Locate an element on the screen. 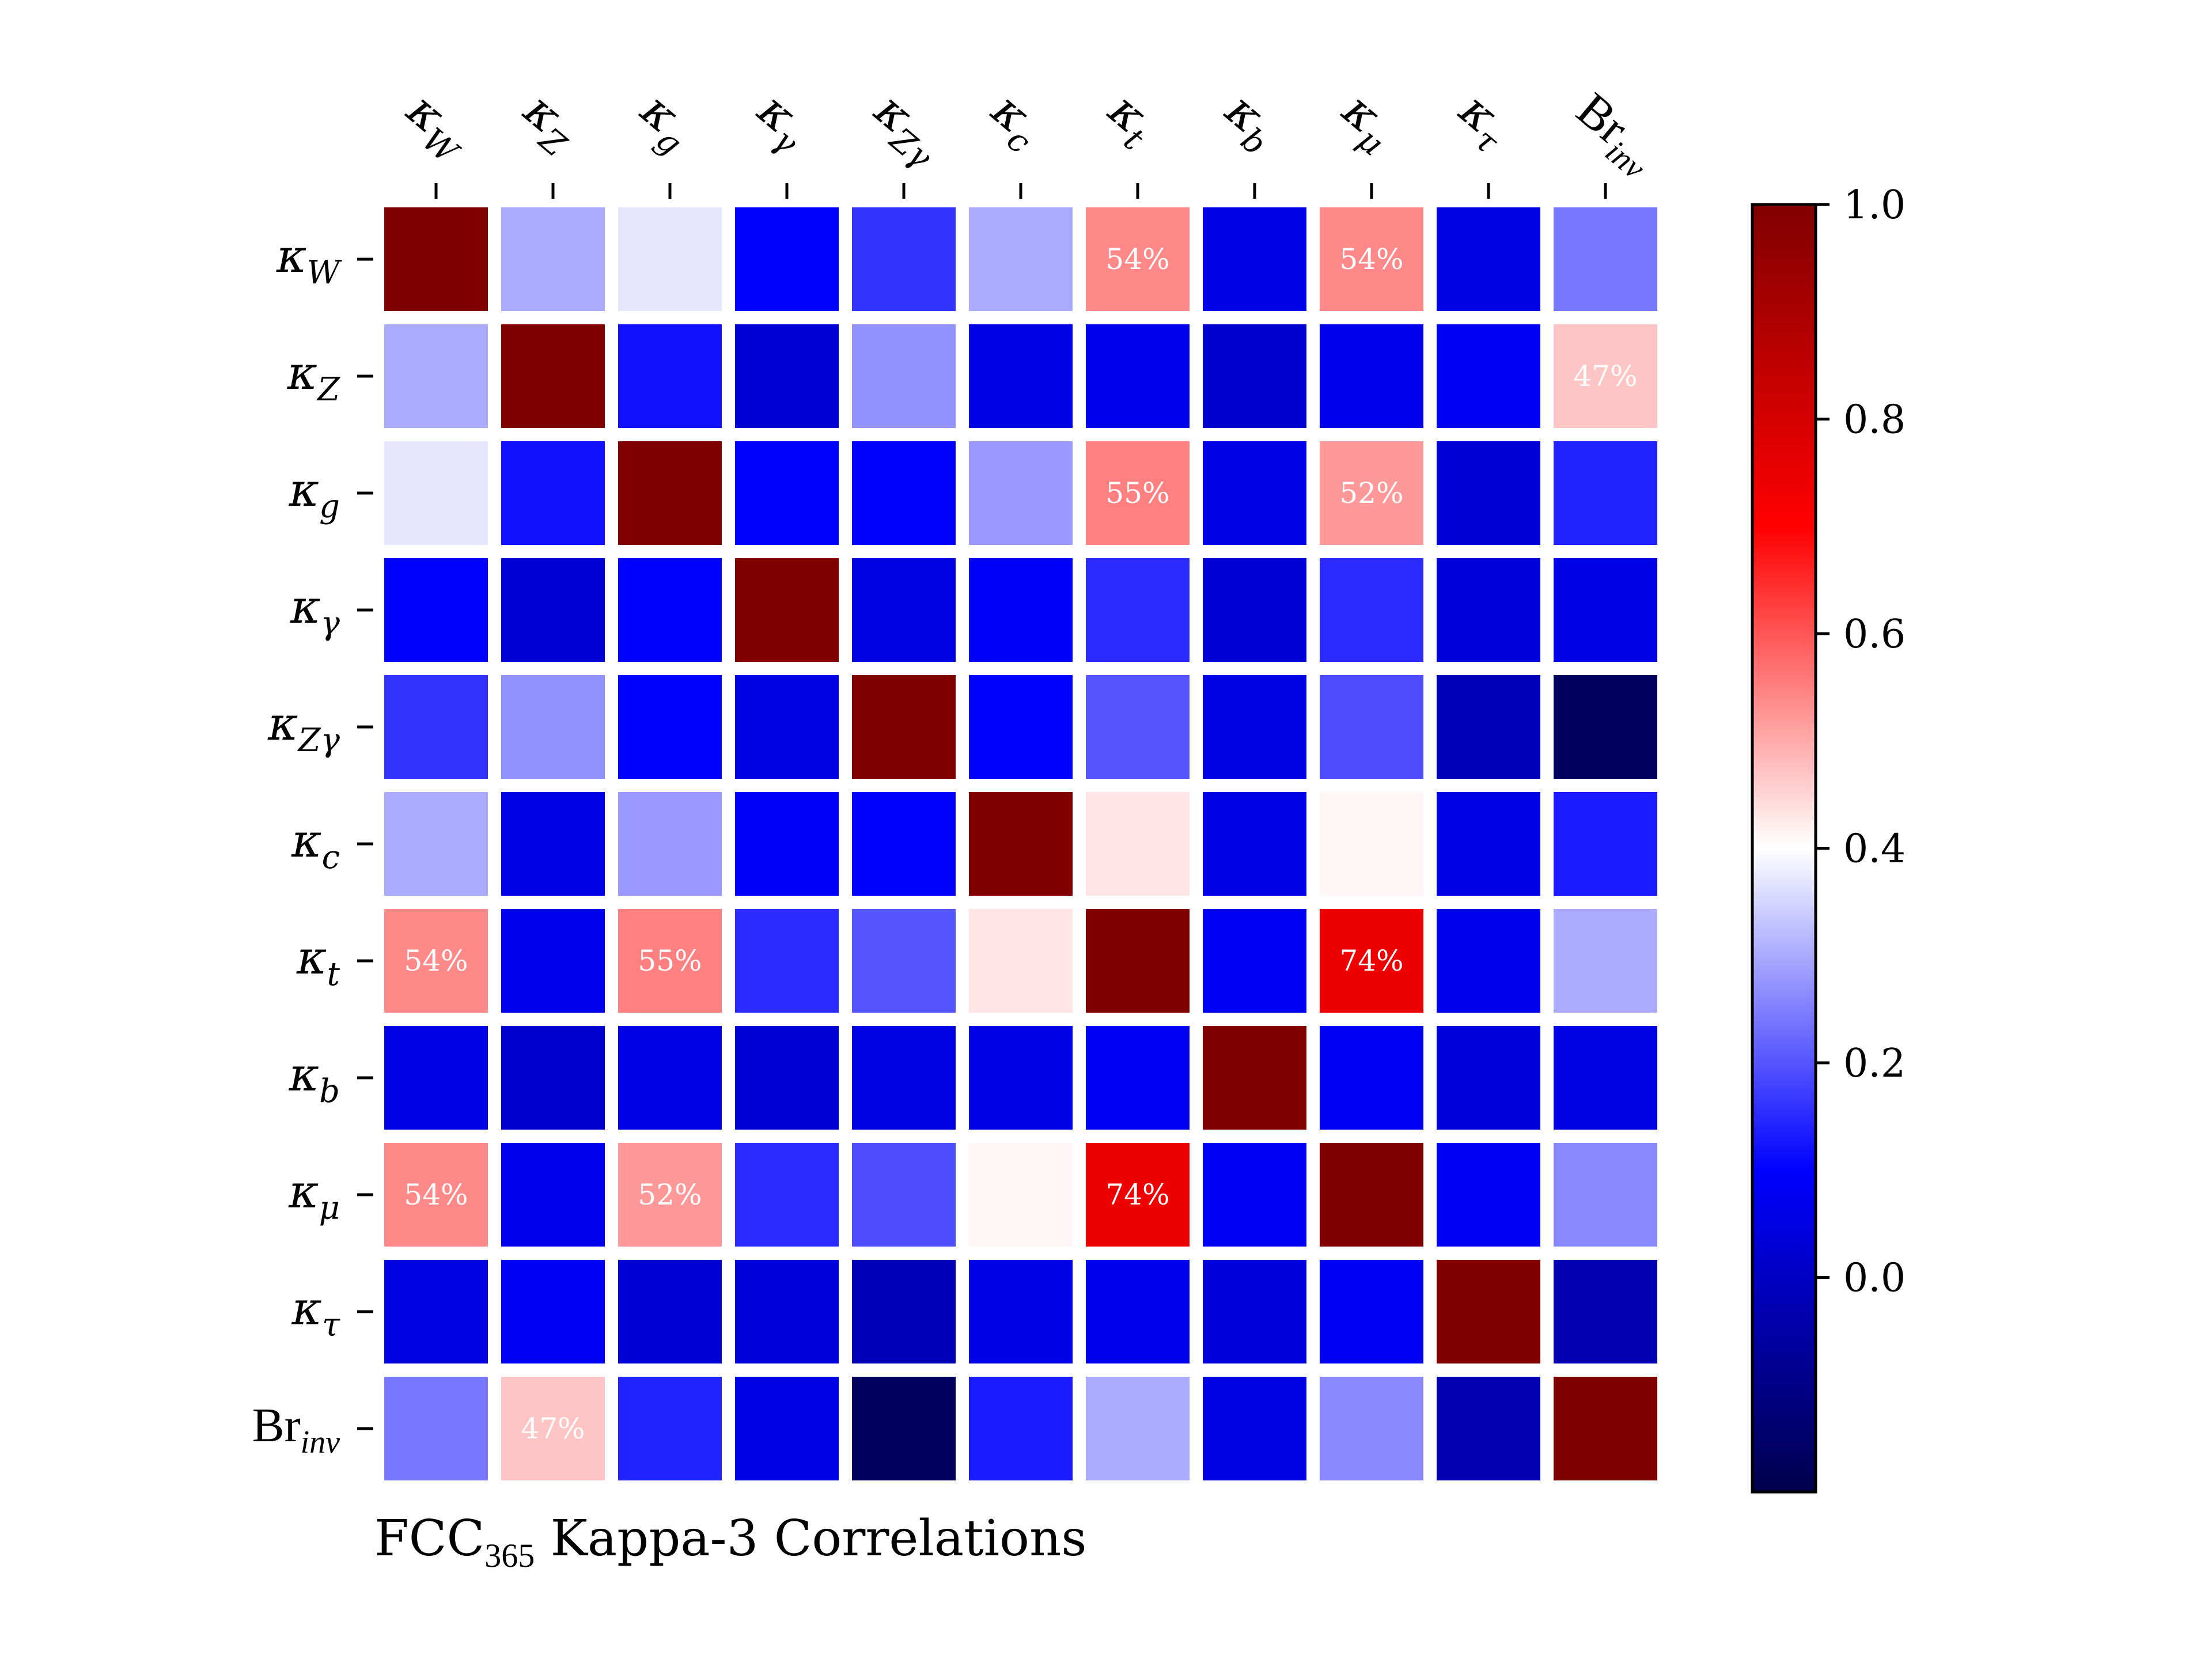 The width and height of the screenshot is (2212, 1659). colorbar-tick-label: 0.8 is located at coordinates (1874, 420).